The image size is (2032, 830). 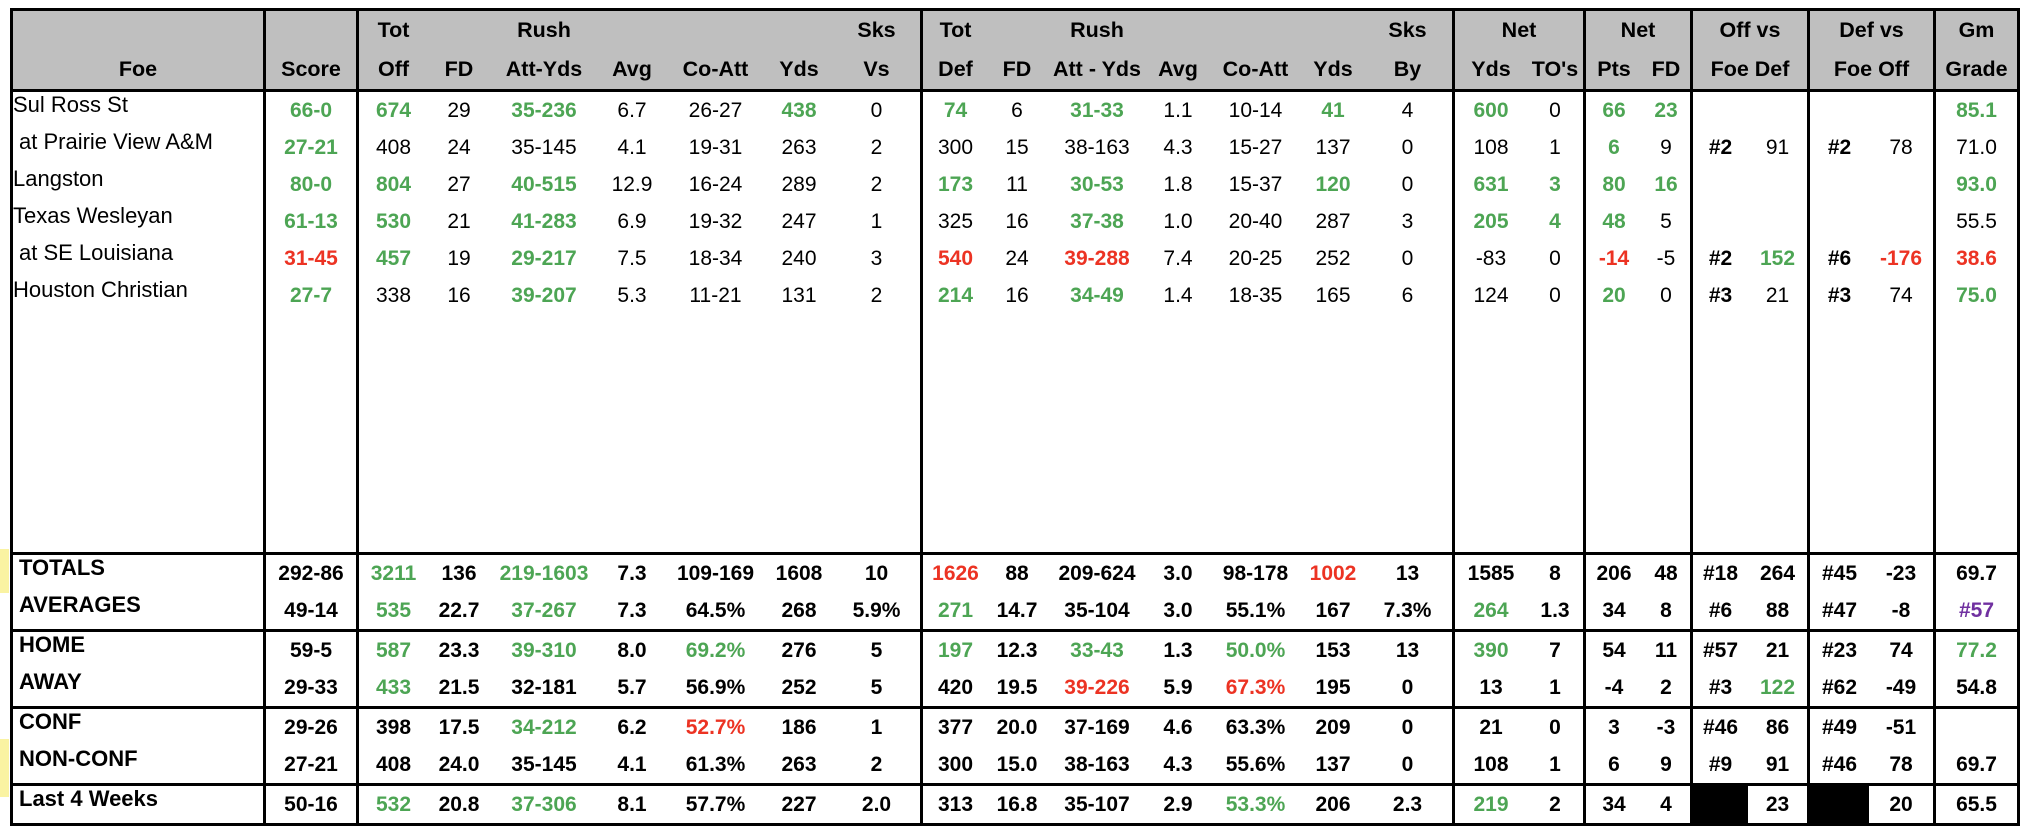 What do you see at coordinates (392, 650) in the screenshot?
I see `cell-tot-off: 587` at bounding box center [392, 650].